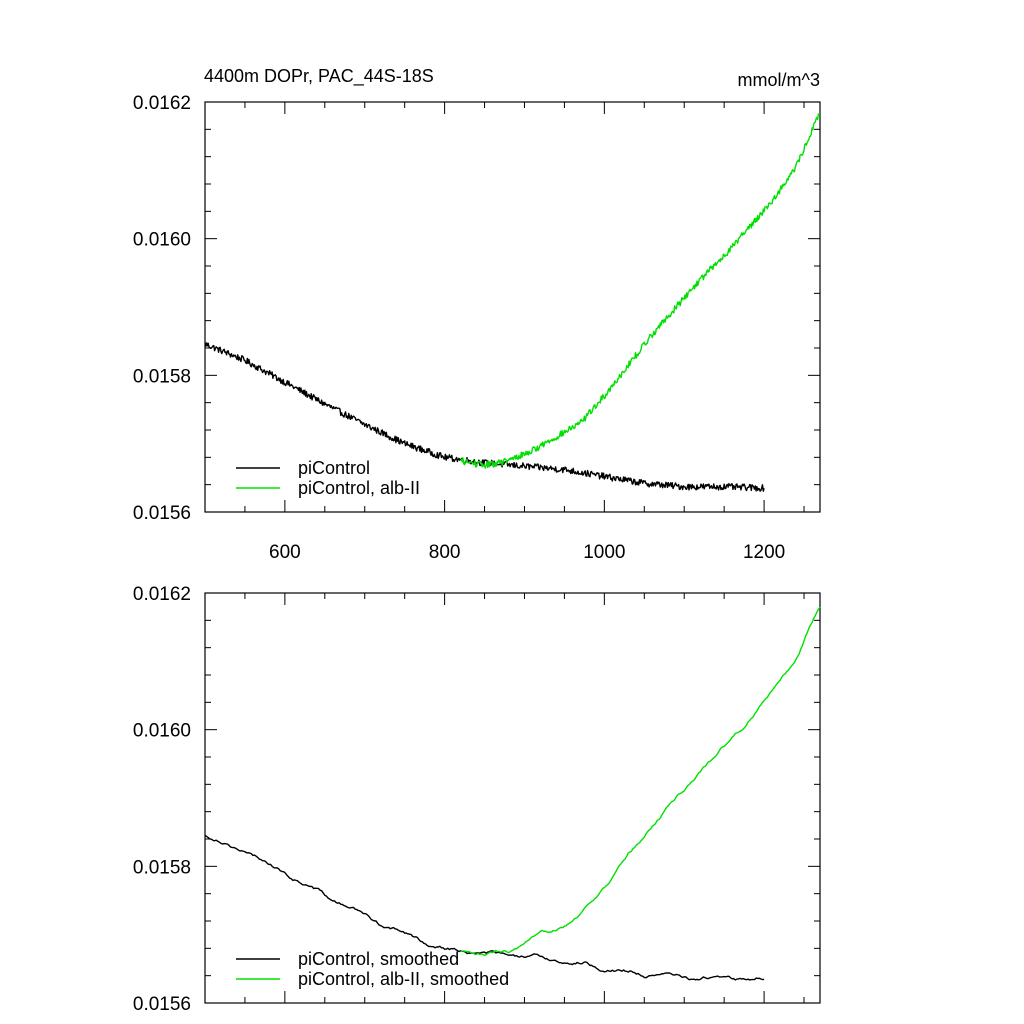 The height and width of the screenshot is (1024, 1024). What do you see at coordinates (334, 468) in the screenshot?
I see `legend-label: piControl` at bounding box center [334, 468].